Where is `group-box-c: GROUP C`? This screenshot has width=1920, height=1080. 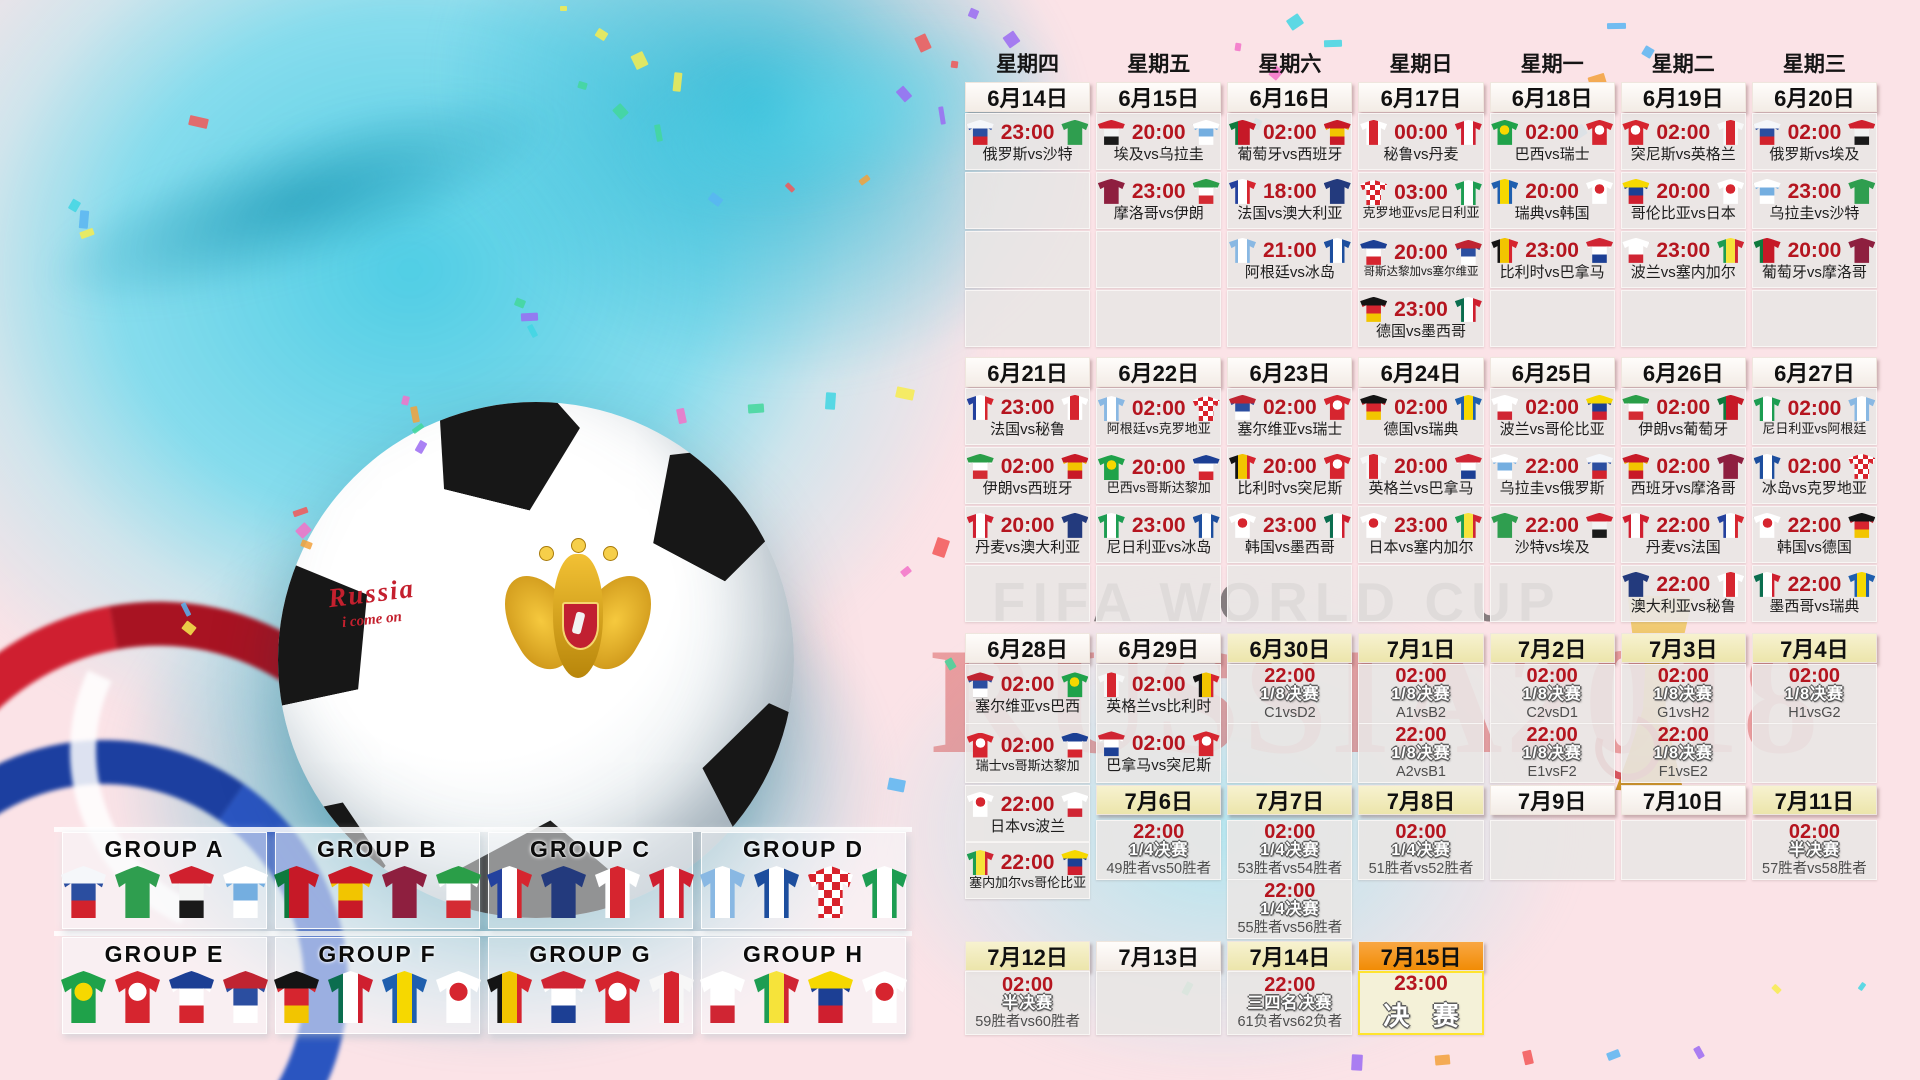
group-box-c: GROUP C is located at coordinates (590, 880).